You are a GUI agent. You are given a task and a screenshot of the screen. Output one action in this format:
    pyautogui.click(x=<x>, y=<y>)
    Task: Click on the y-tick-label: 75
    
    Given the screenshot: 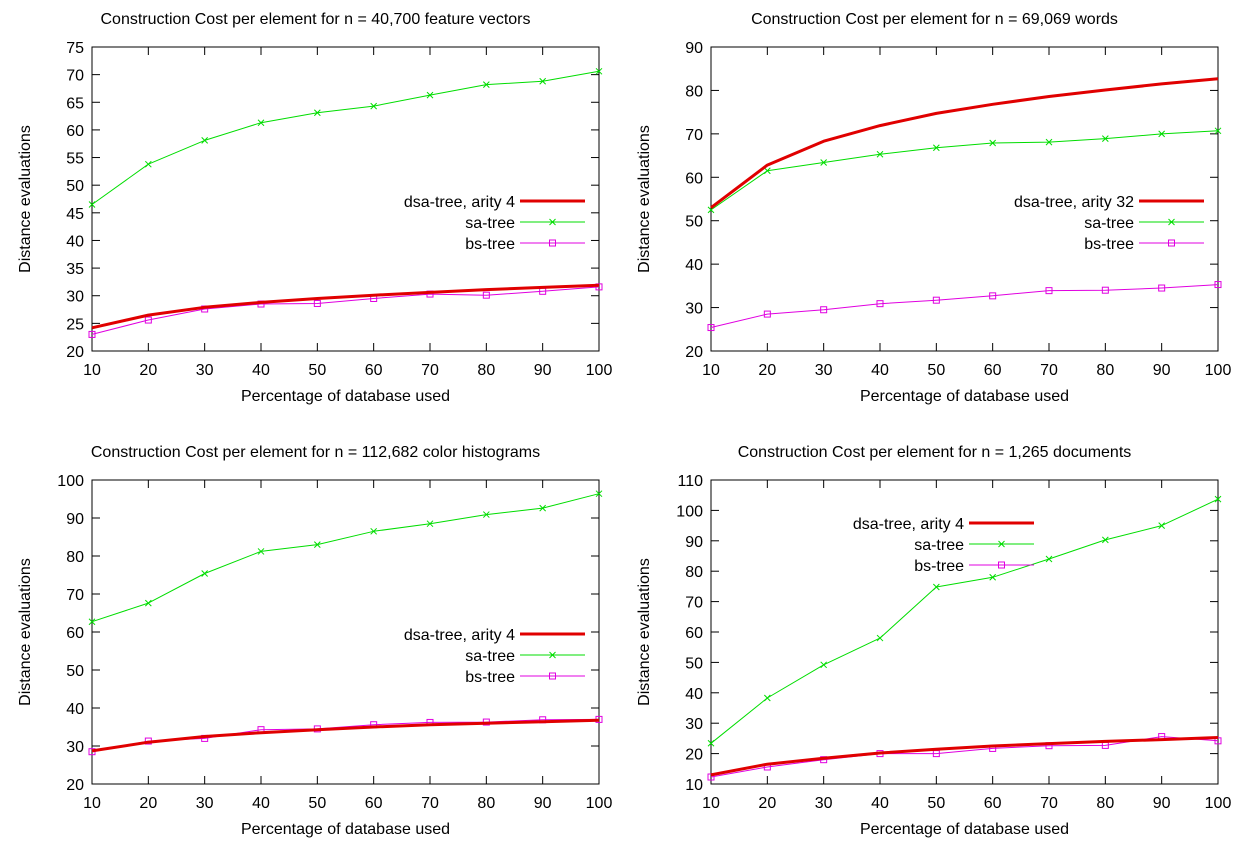 What is the action you would take?
    pyautogui.click(x=75, y=48)
    